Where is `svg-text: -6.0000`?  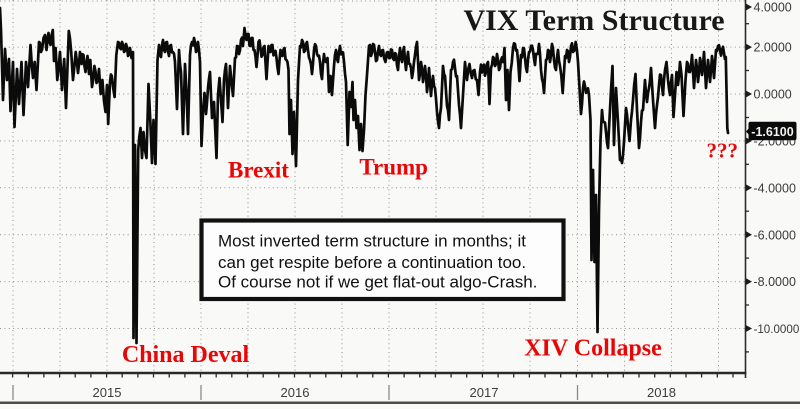
svg-text: -6.0000 is located at coordinates (775, 235).